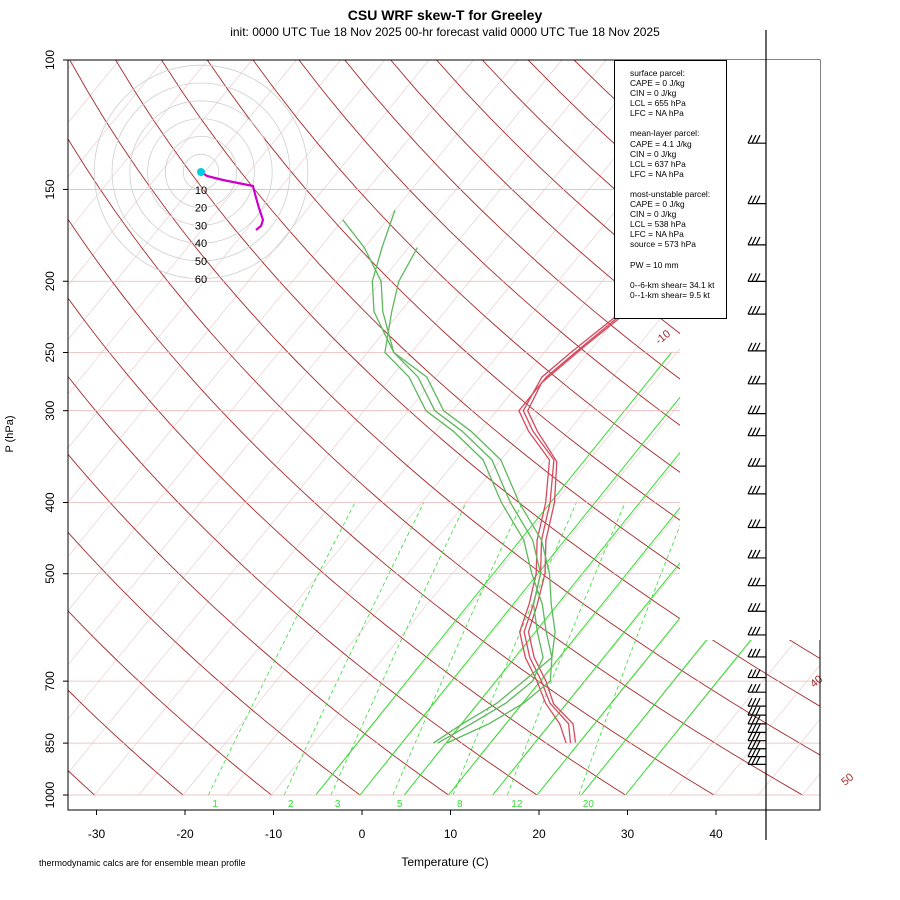  What do you see at coordinates (232, 201) in the screenshot?
I see `hodograph-trace` at bounding box center [232, 201].